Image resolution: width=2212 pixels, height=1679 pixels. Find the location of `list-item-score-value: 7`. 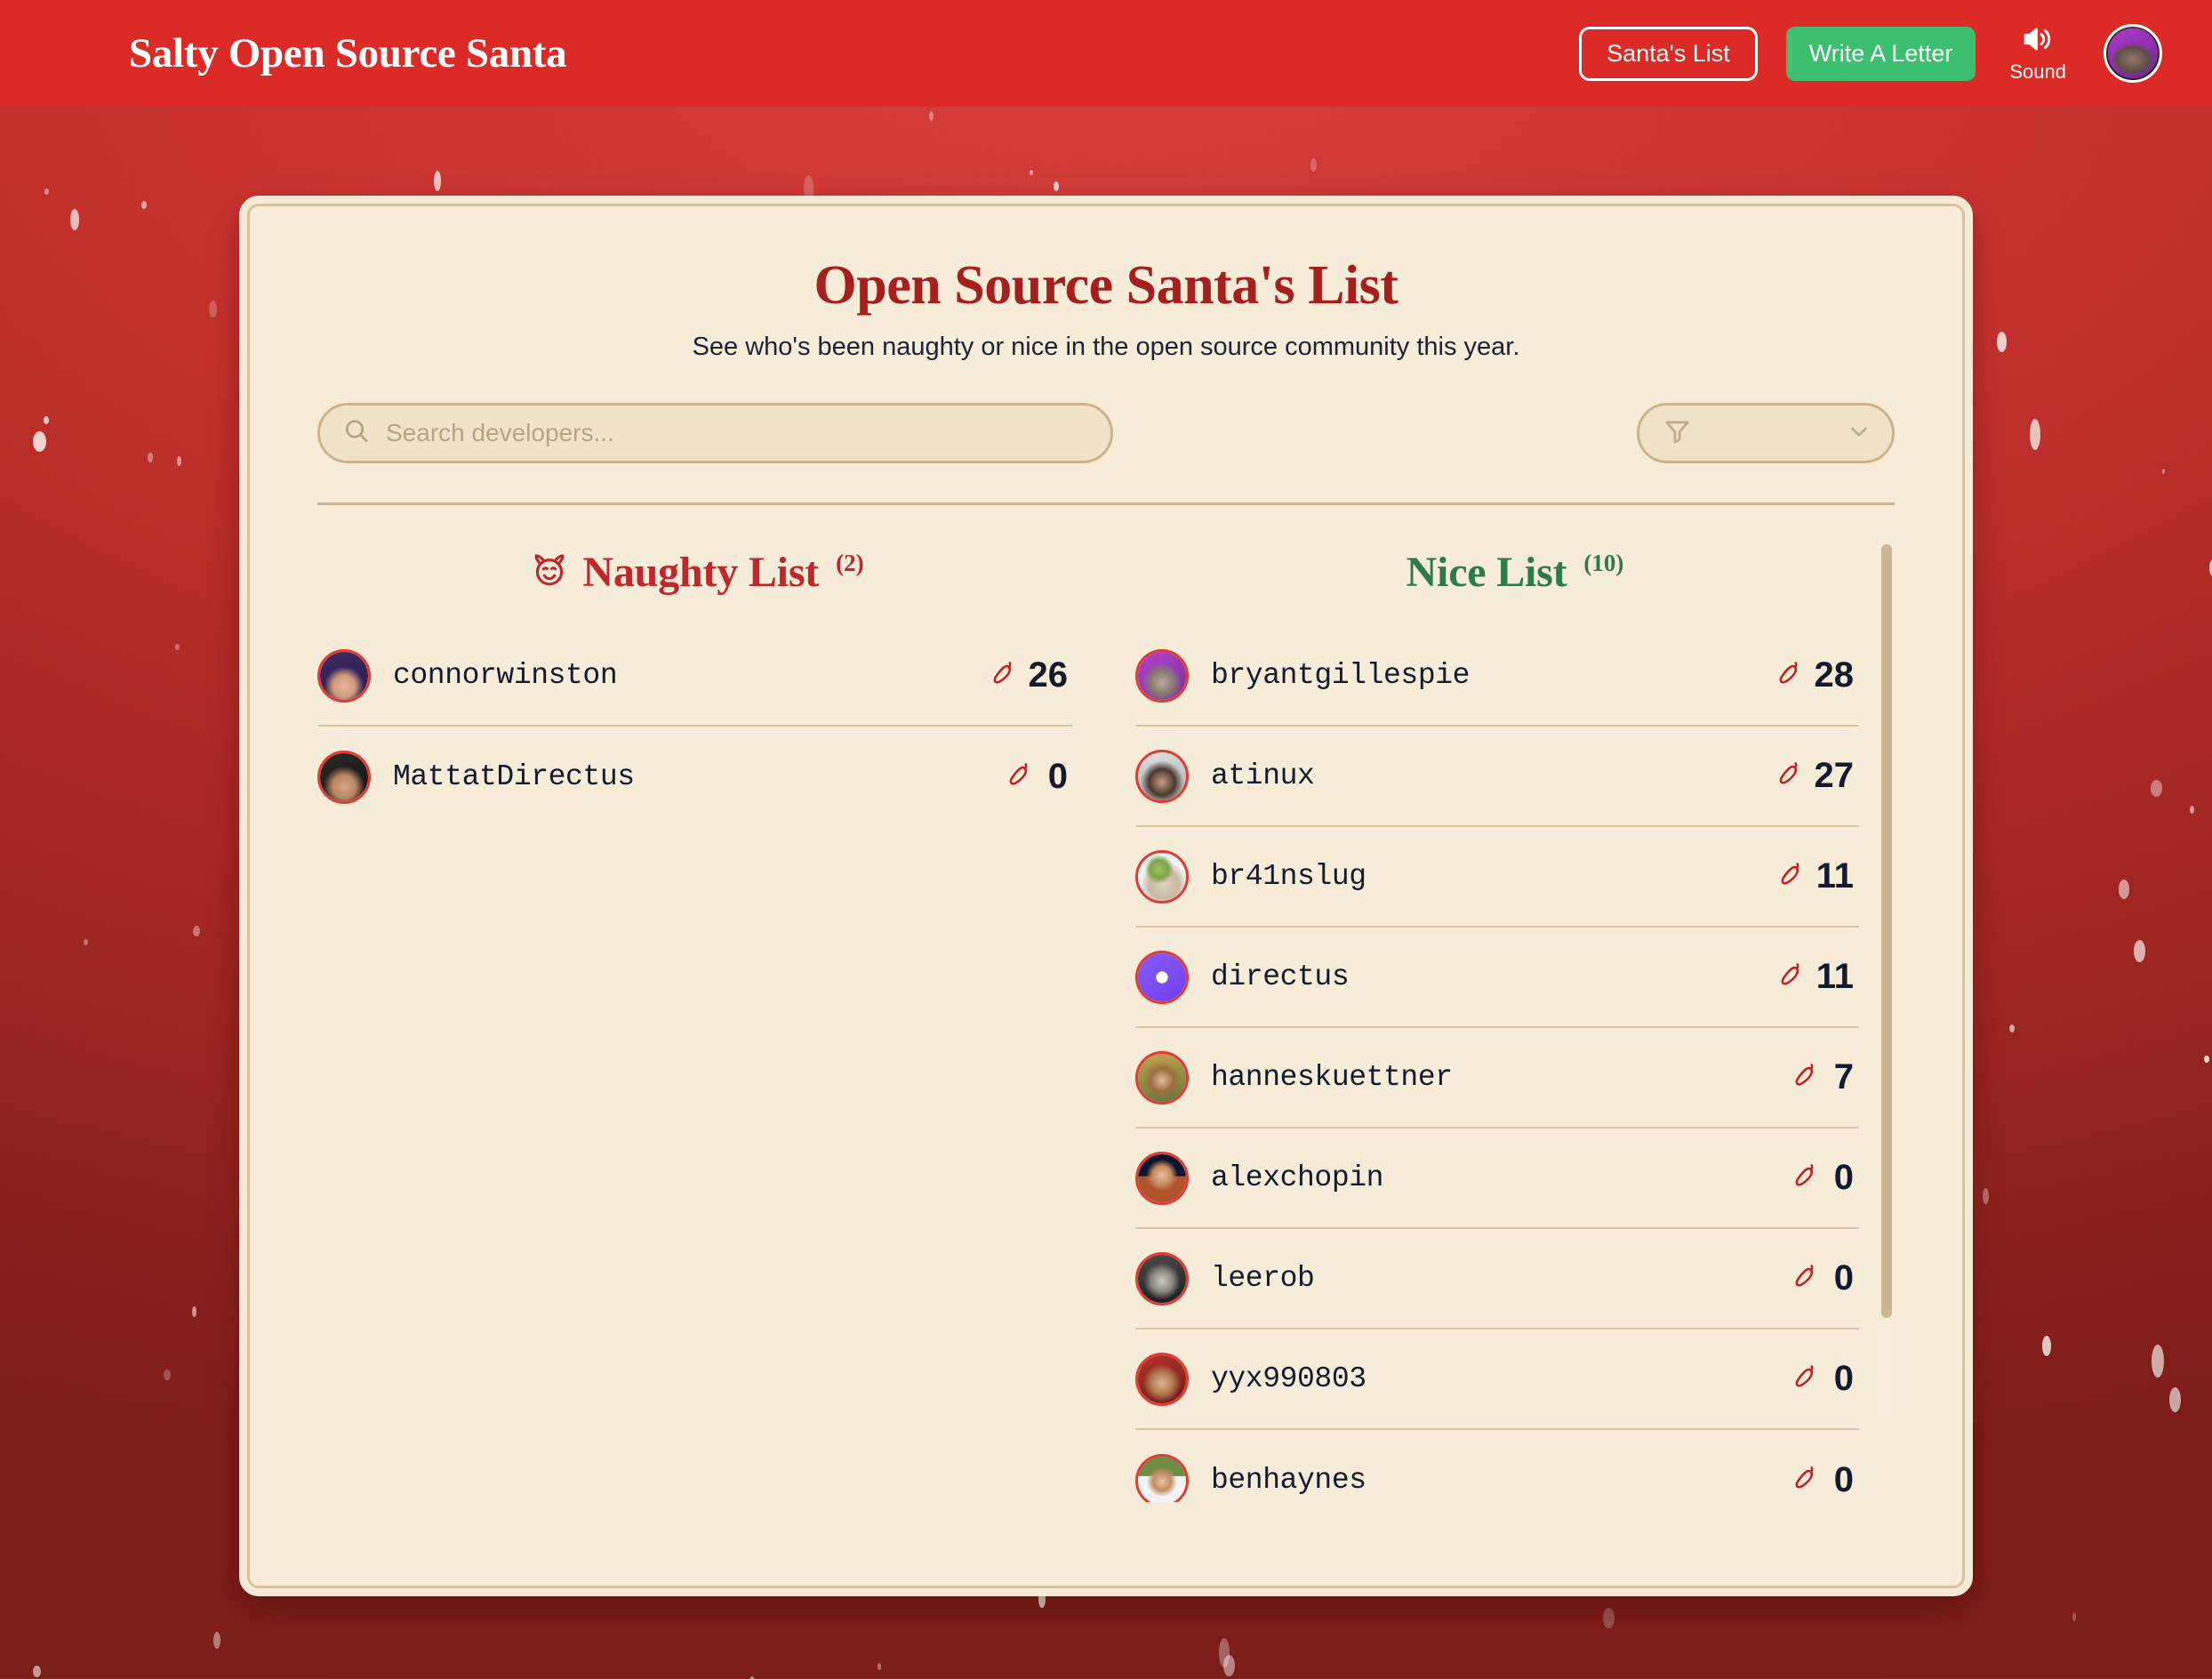

list-item-score-value: 7 is located at coordinates (1843, 1077).